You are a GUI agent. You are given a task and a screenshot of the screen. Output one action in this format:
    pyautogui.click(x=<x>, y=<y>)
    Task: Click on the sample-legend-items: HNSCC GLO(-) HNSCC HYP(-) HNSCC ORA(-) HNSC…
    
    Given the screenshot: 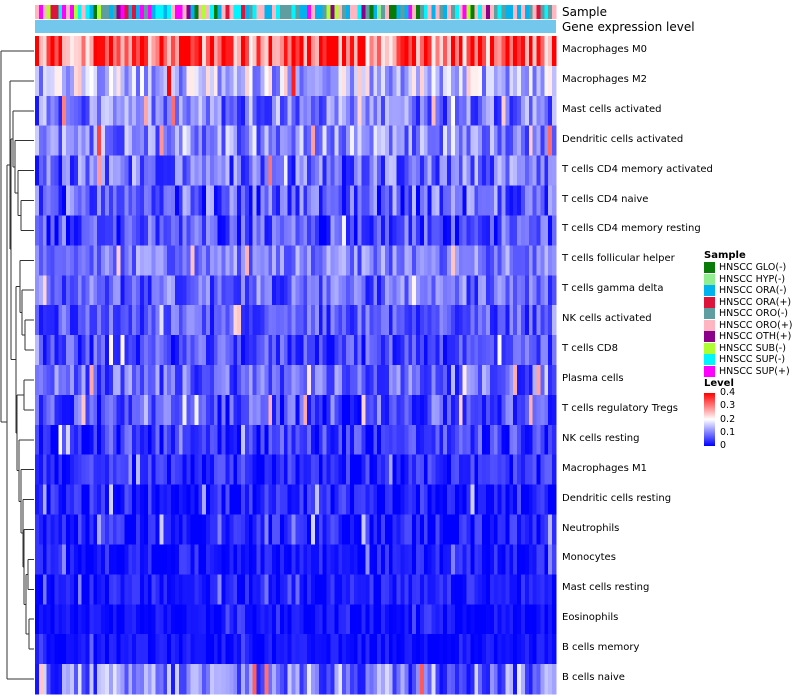 What is the action you would take?
    pyautogui.click(x=752, y=319)
    